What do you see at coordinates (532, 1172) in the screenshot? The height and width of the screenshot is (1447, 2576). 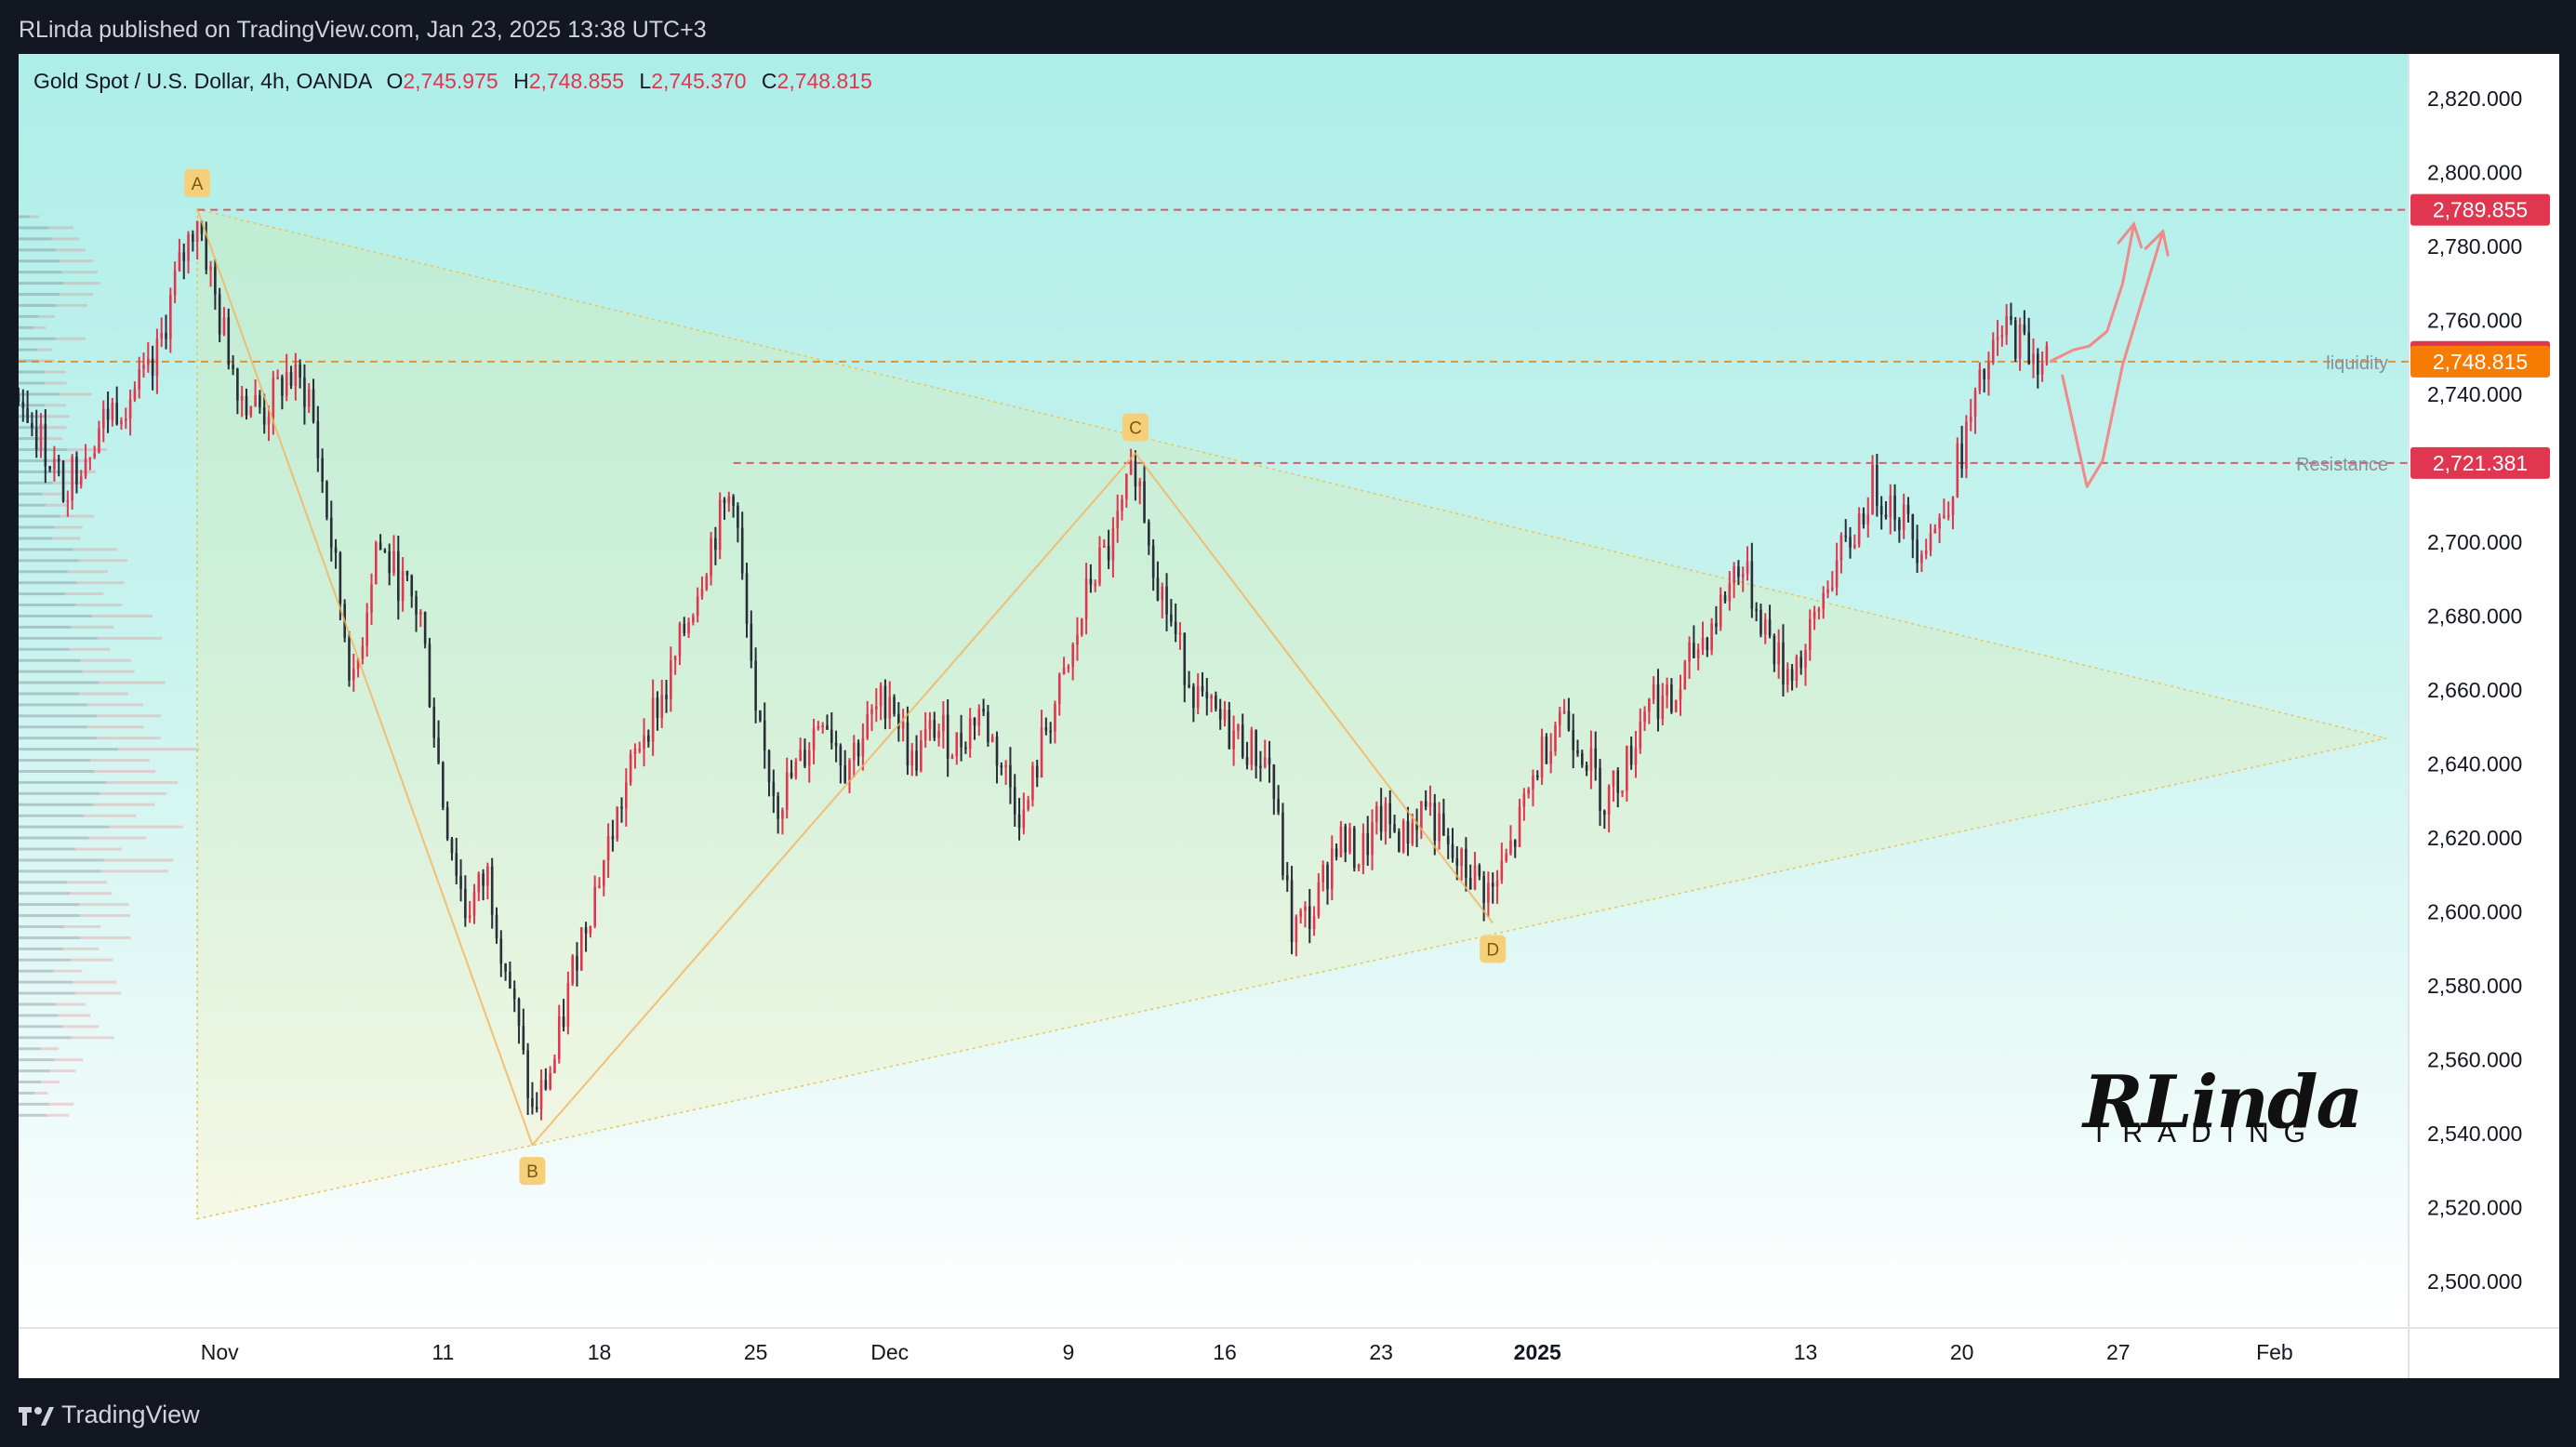 I see `badge-label: B` at bounding box center [532, 1172].